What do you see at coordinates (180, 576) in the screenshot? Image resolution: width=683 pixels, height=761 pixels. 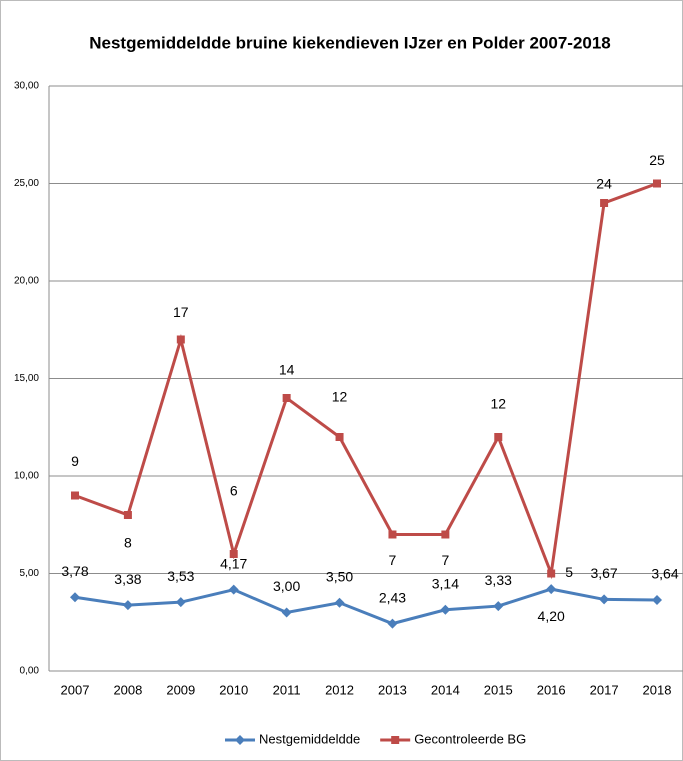 I see `data-label: 3,53` at bounding box center [180, 576].